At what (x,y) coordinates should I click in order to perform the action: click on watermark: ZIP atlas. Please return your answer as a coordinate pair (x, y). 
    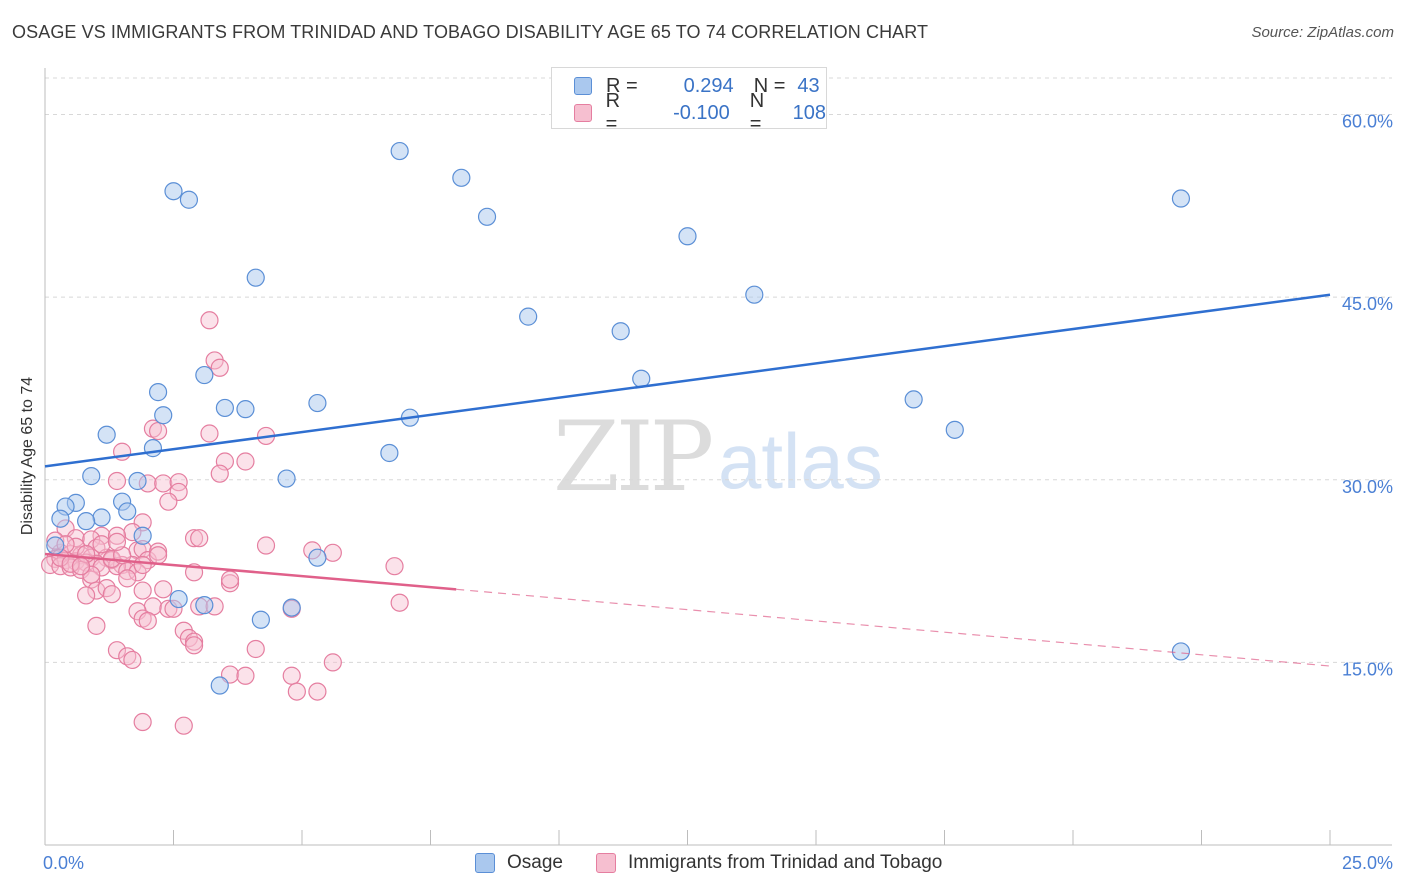
    Looking at the image, I should click on (718, 457).